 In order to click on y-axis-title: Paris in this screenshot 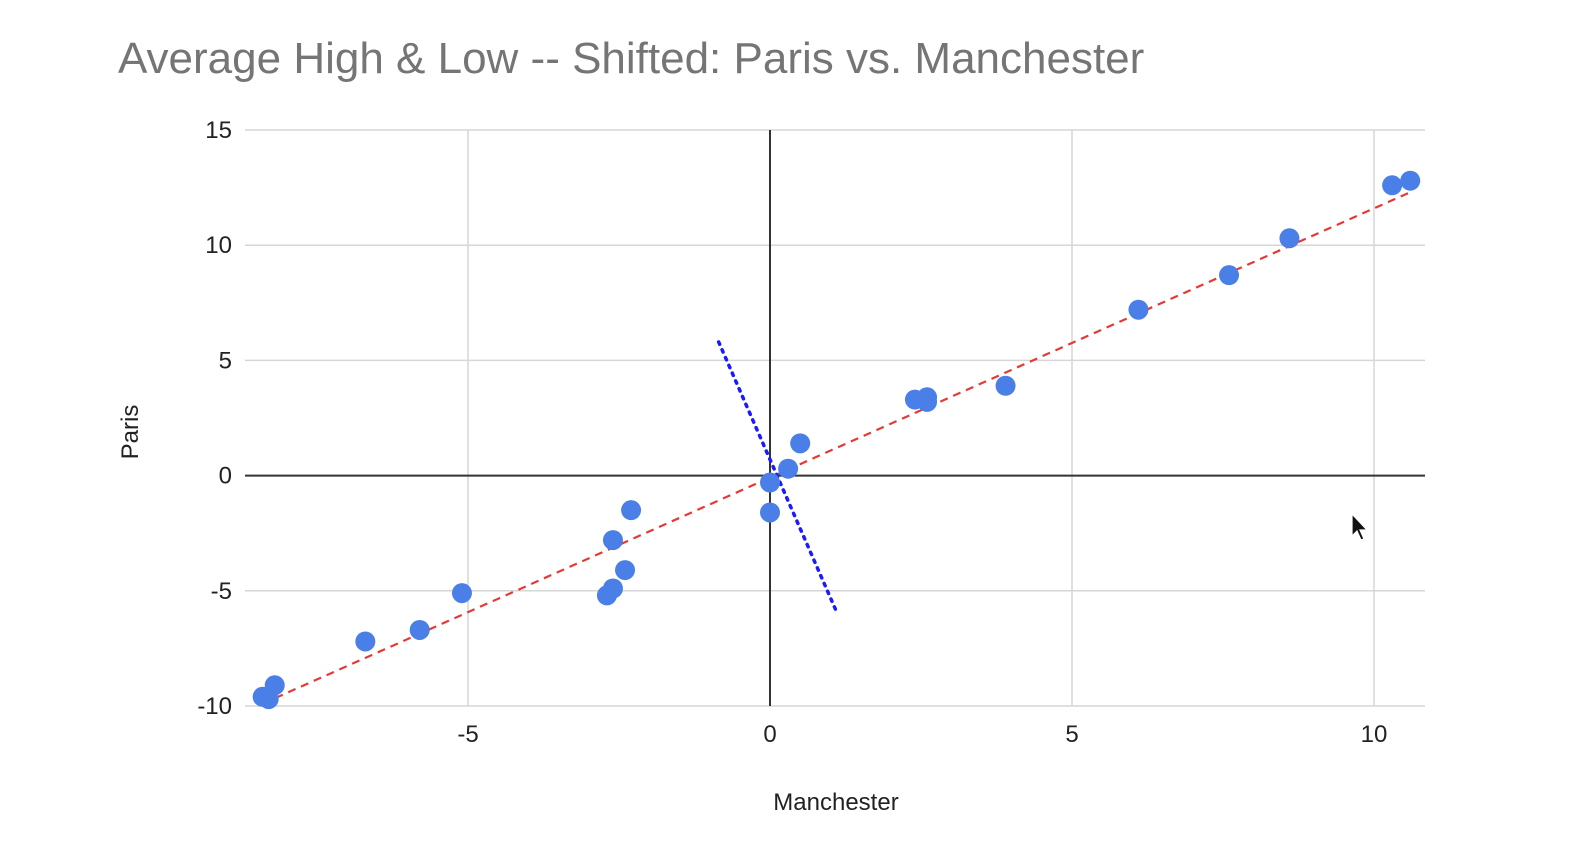, I will do `click(130, 432)`.